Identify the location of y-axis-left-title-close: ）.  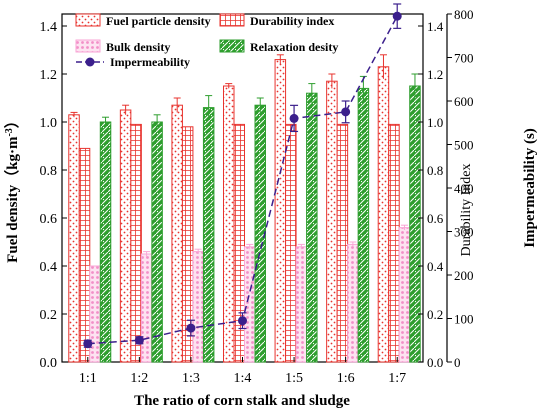
(12, 120).